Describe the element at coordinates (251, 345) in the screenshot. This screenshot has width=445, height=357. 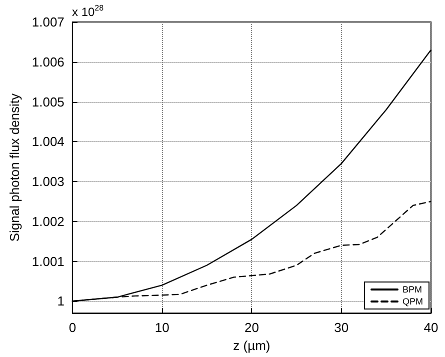
I see `x-axis-title: z (µm)` at that location.